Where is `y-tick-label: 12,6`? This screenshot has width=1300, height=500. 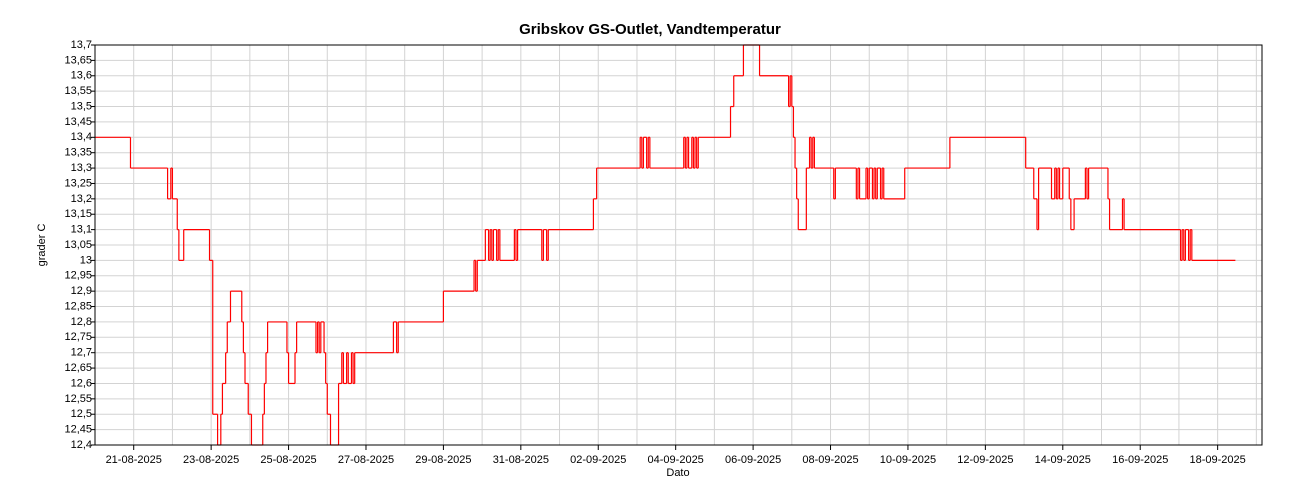
y-tick-label: 12,6 is located at coordinates (81, 383).